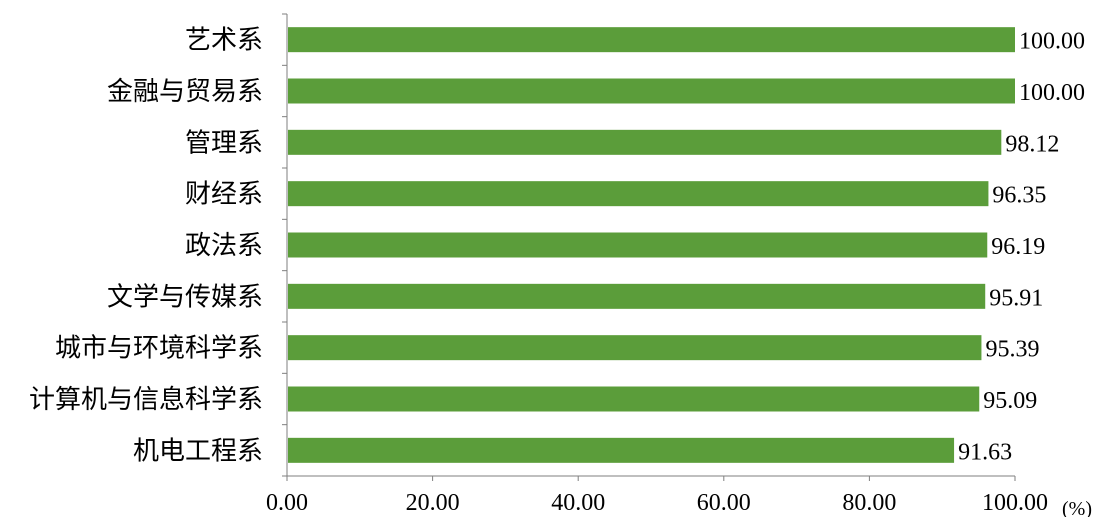 The height and width of the screenshot is (517, 1094). I want to click on x-tick-label: 60.00, so click(724, 503).